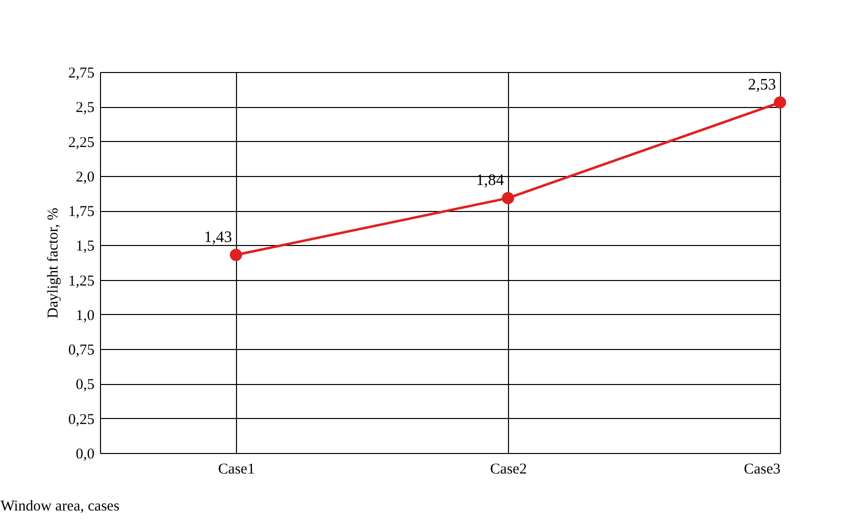 This screenshot has height=524, width=845. Describe the element at coordinates (762, 470) in the screenshot. I see `x-tick-label: Case3` at that location.